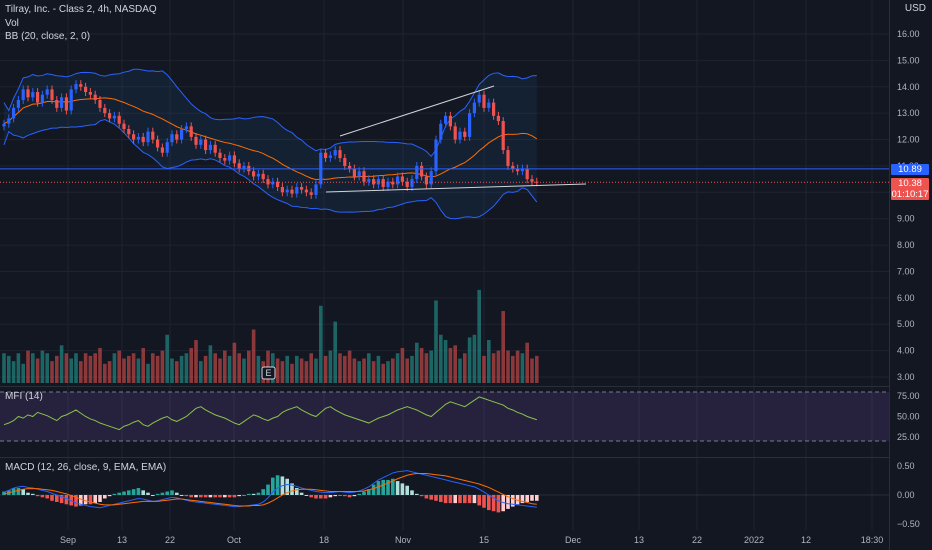 Image resolution: width=932 pixels, height=550 pixels. I want to click on symbol-legend: Tilray, Inc. - Class 2, 4h, NASDAQ, so click(81, 9).